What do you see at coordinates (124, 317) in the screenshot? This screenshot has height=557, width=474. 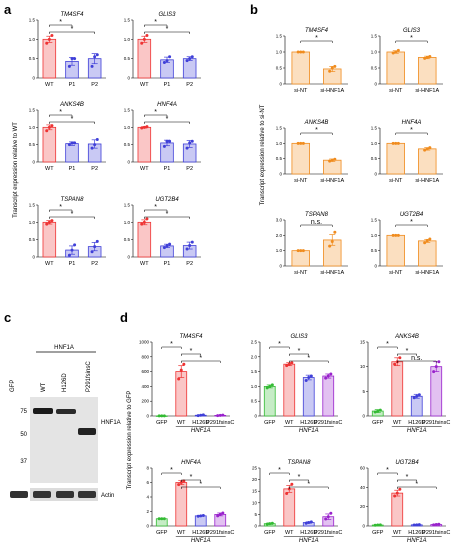 I see `panel-d-letter: d` at bounding box center [124, 317].